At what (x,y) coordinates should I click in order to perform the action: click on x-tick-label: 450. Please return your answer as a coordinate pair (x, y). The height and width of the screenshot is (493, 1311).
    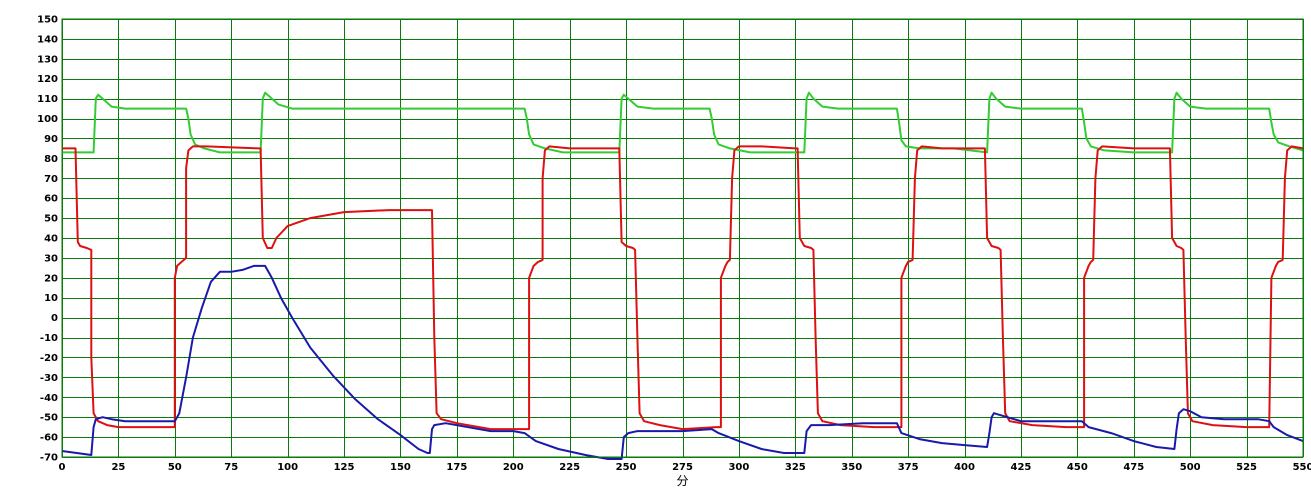
    Looking at the image, I should click on (1077, 467).